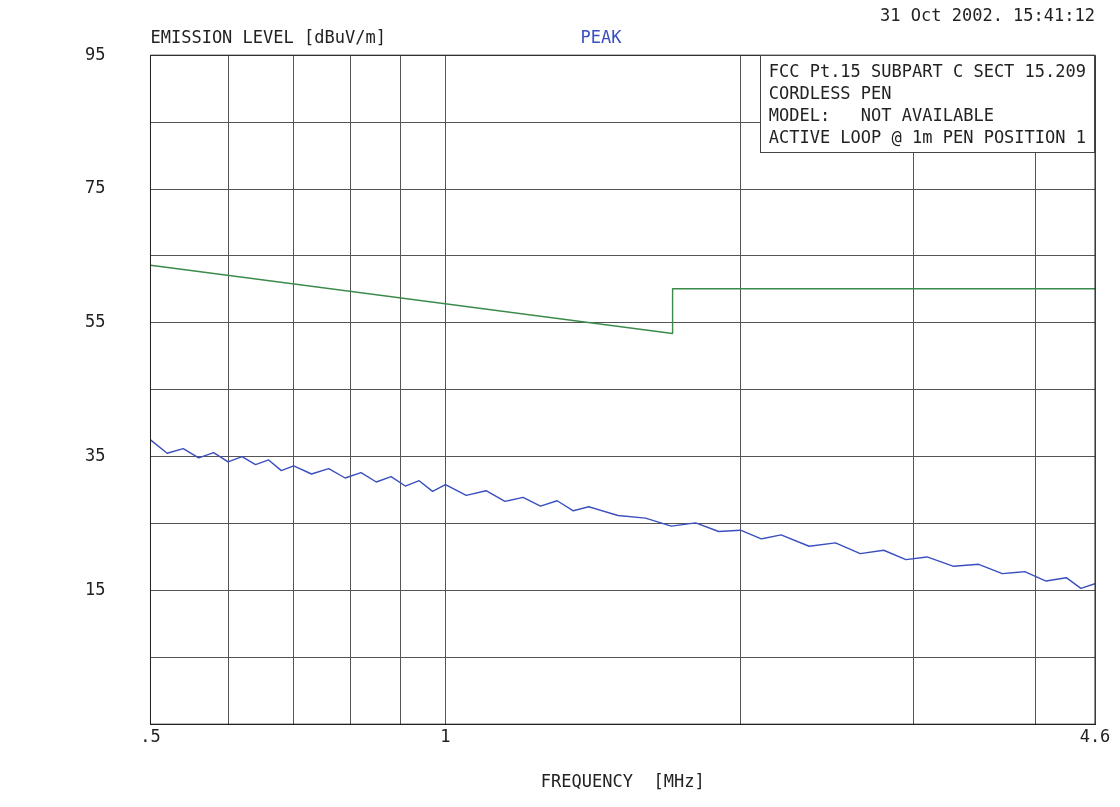  Describe the element at coordinates (1095, 735) in the screenshot. I see `x-tick-label: 4.6` at that location.